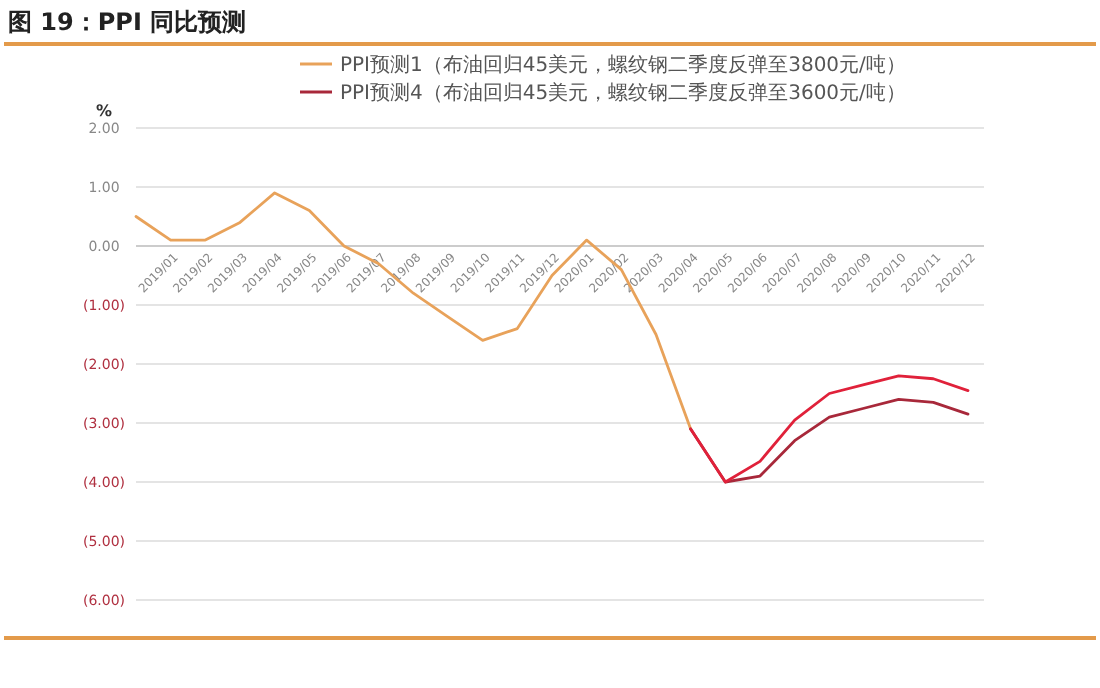 The image size is (1100, 688). Describe the element at coordinates (623, 65) in the screenshot. I see `legend-label: PPI预测1（布油回归45美元，螺纹钢二季度反弹至3800元/吨）` at that location.